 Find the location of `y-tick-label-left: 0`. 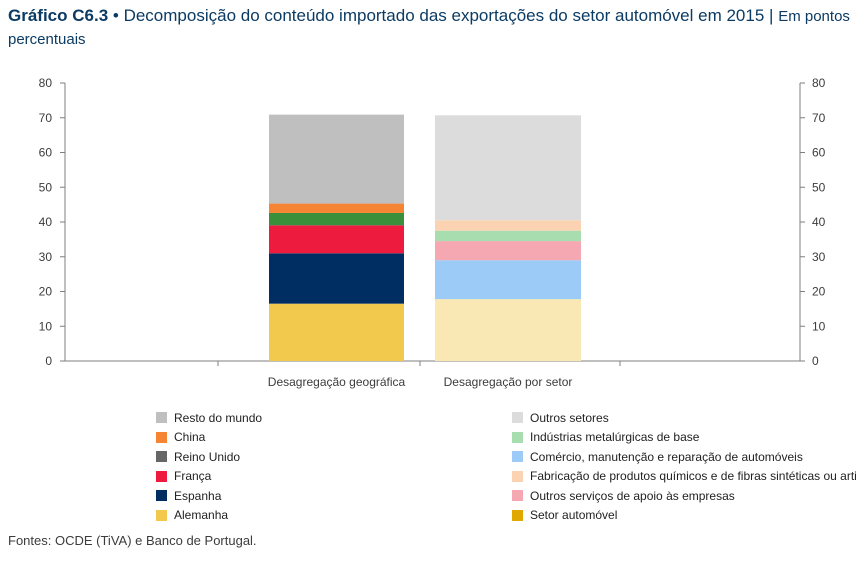

y-tick-label-left: 0 is located at coordinates (48, 361).